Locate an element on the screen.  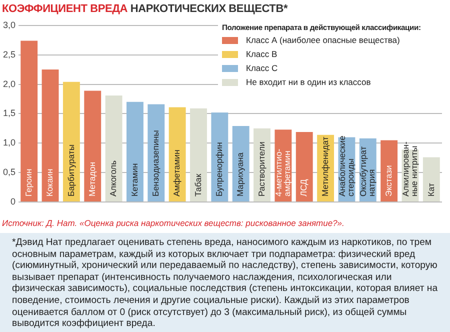
x-tick-label: Героин is located at coordinates (28, 182).